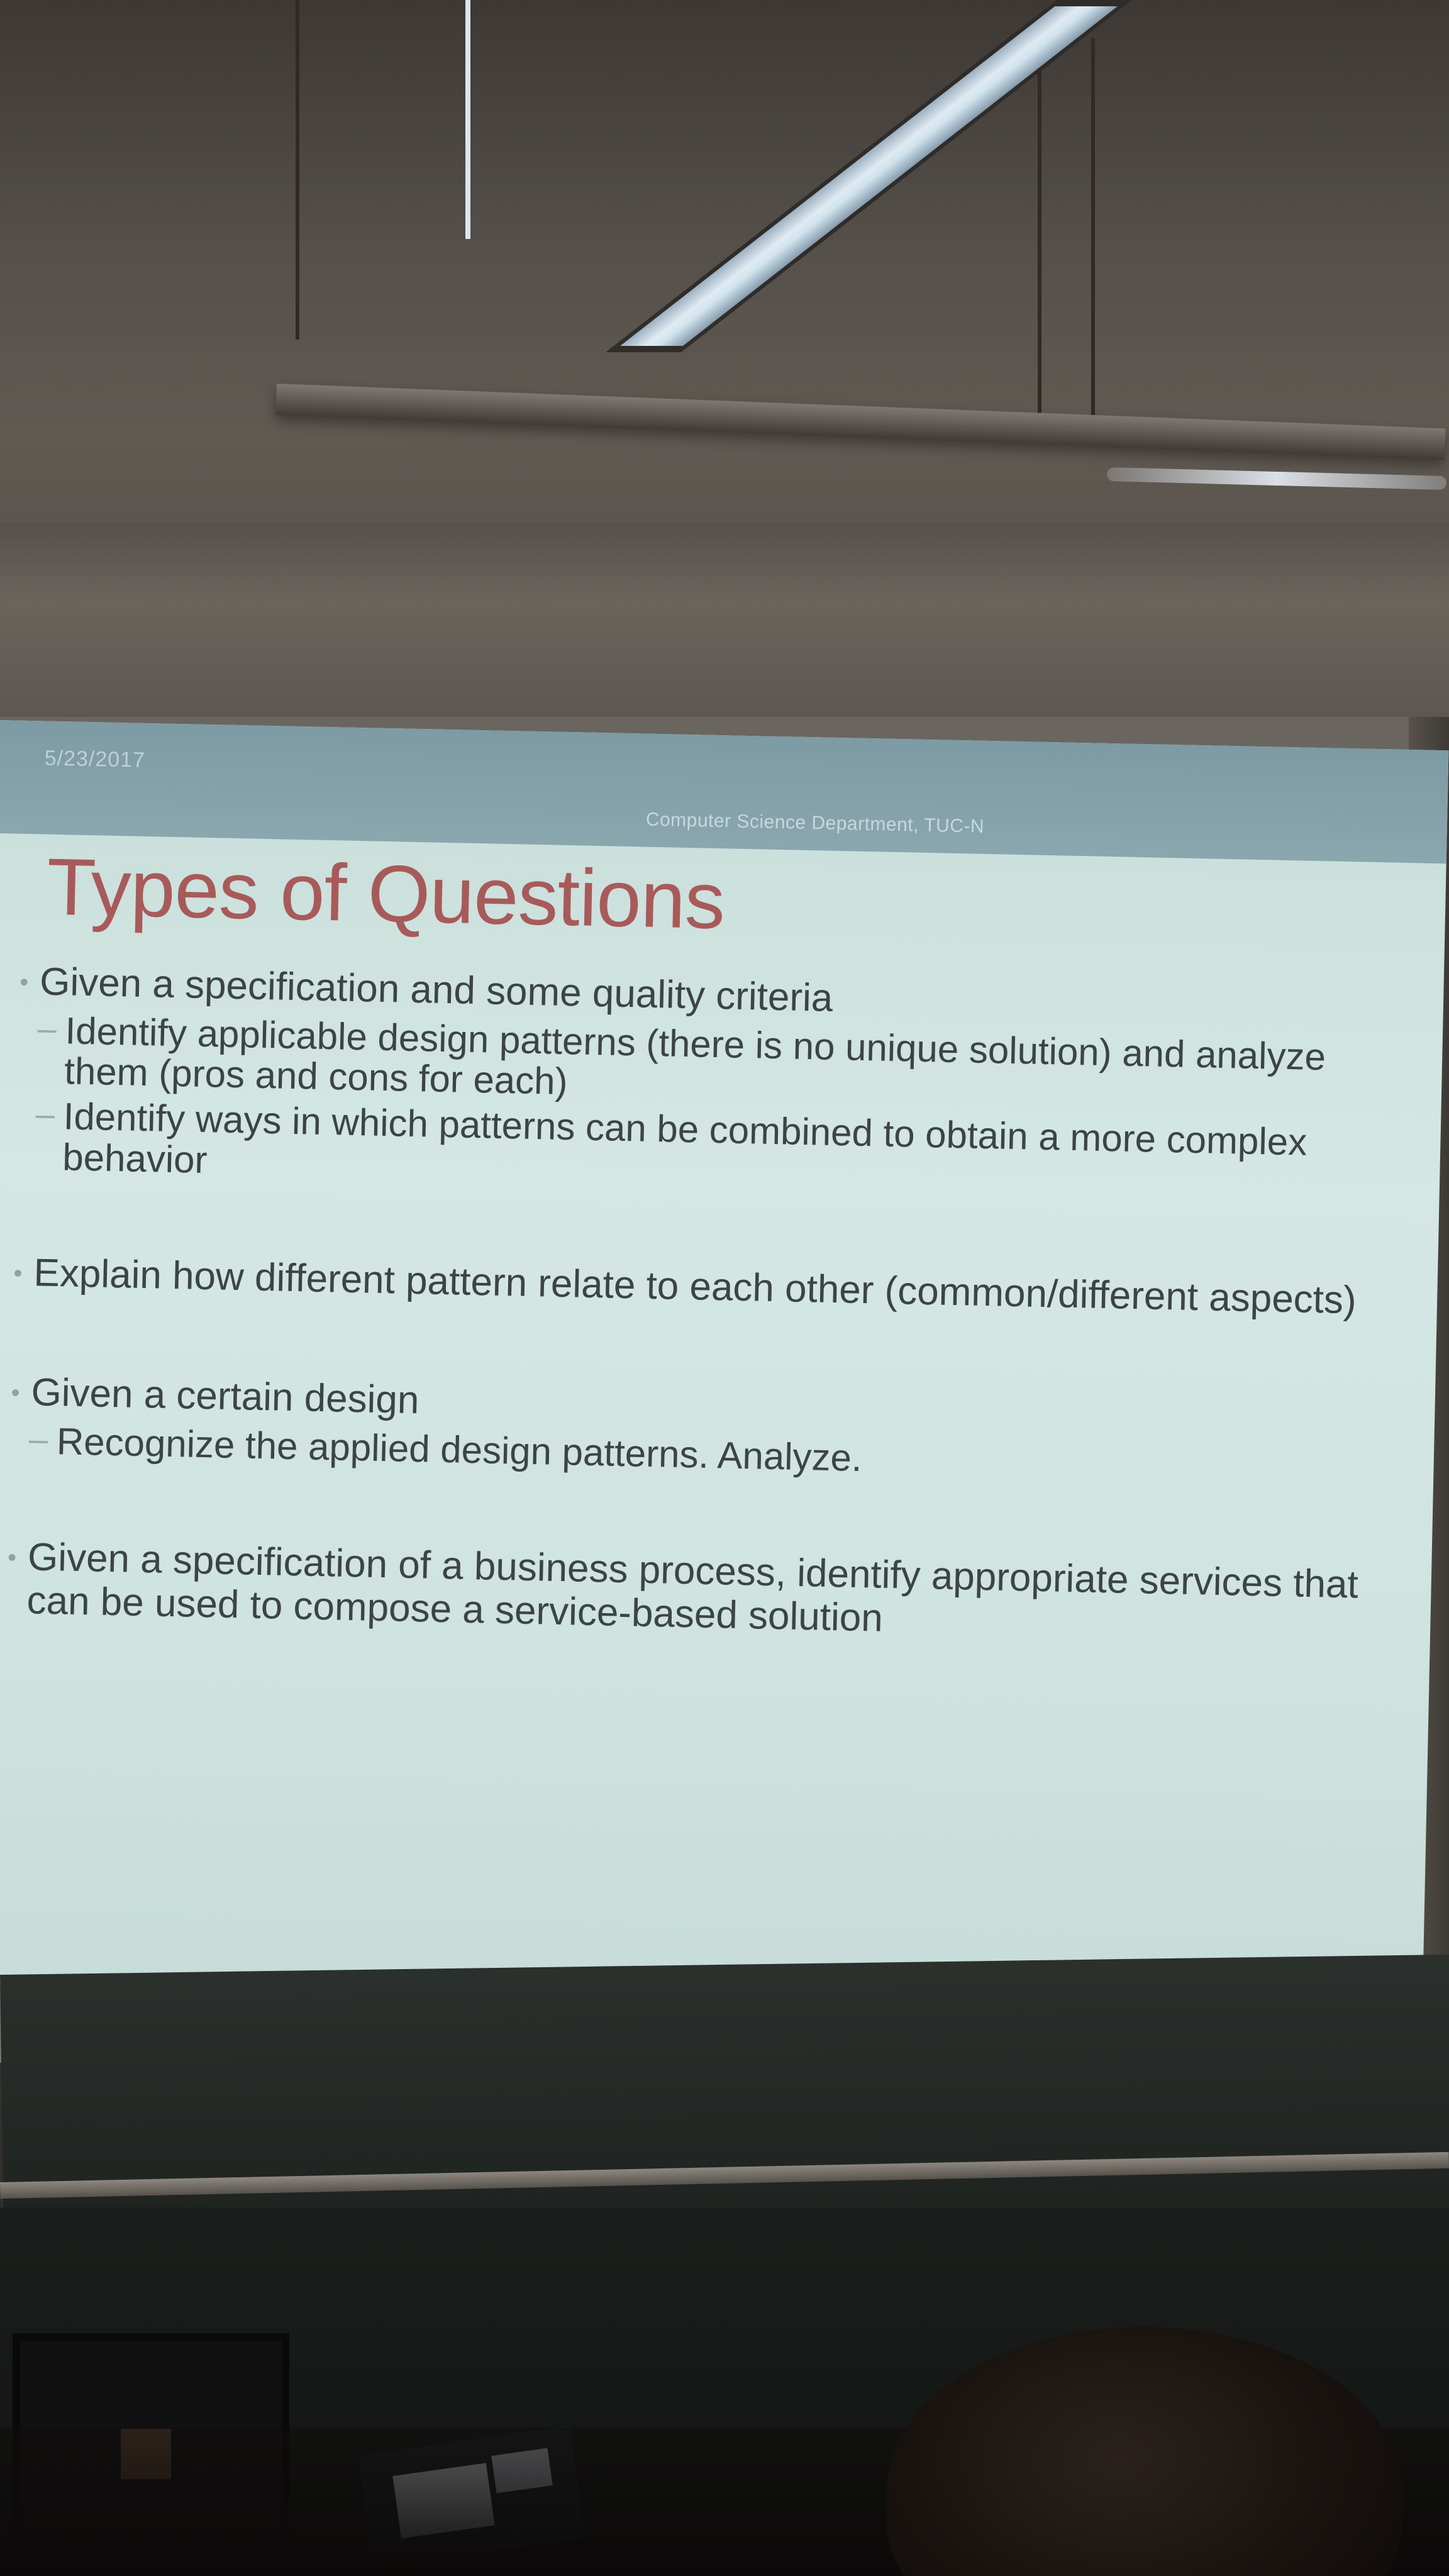  What do you see at coordinates (1144, 2451) in the screenshot?
I see `audience-head` at bounding box center [1144, 2451].